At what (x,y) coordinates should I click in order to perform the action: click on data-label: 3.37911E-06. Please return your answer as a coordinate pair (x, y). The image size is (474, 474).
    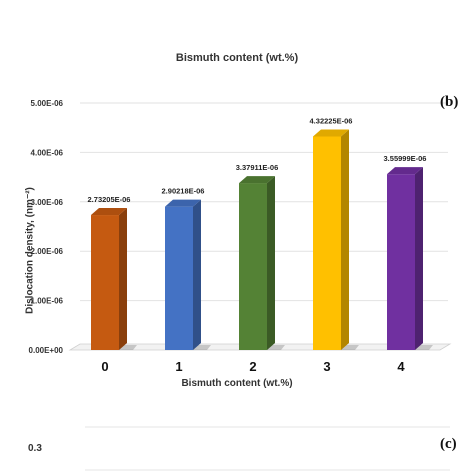
    Looking at the image, I should click on (257, 167).